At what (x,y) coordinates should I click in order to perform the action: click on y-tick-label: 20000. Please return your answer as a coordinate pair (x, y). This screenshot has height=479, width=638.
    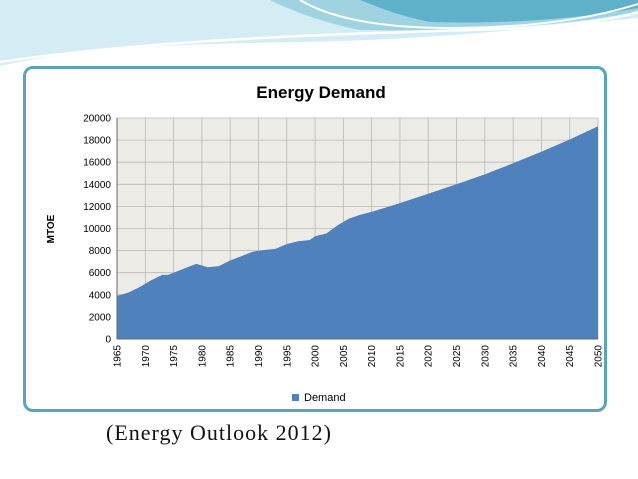
    Looking at the image, I should click on (97, 119).